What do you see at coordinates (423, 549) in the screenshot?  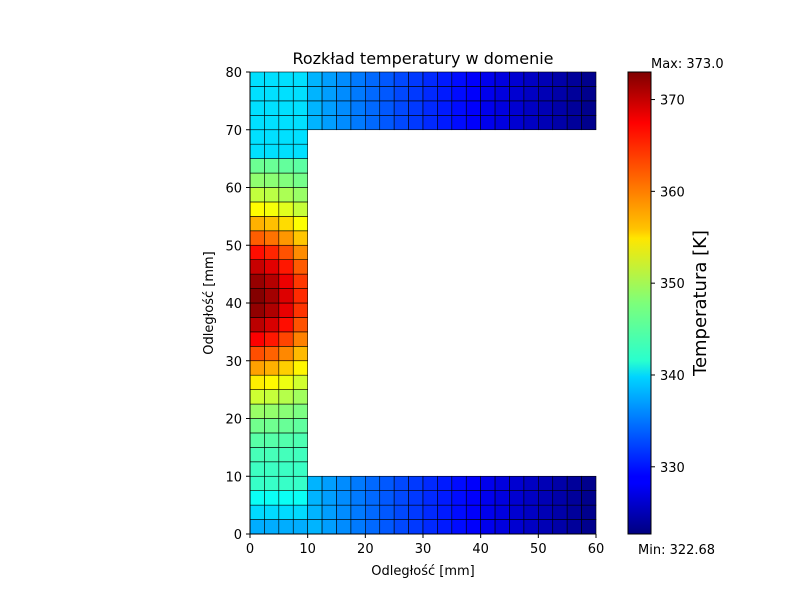 I see `x-tick-label: 30` at bounding box center [423, 549].